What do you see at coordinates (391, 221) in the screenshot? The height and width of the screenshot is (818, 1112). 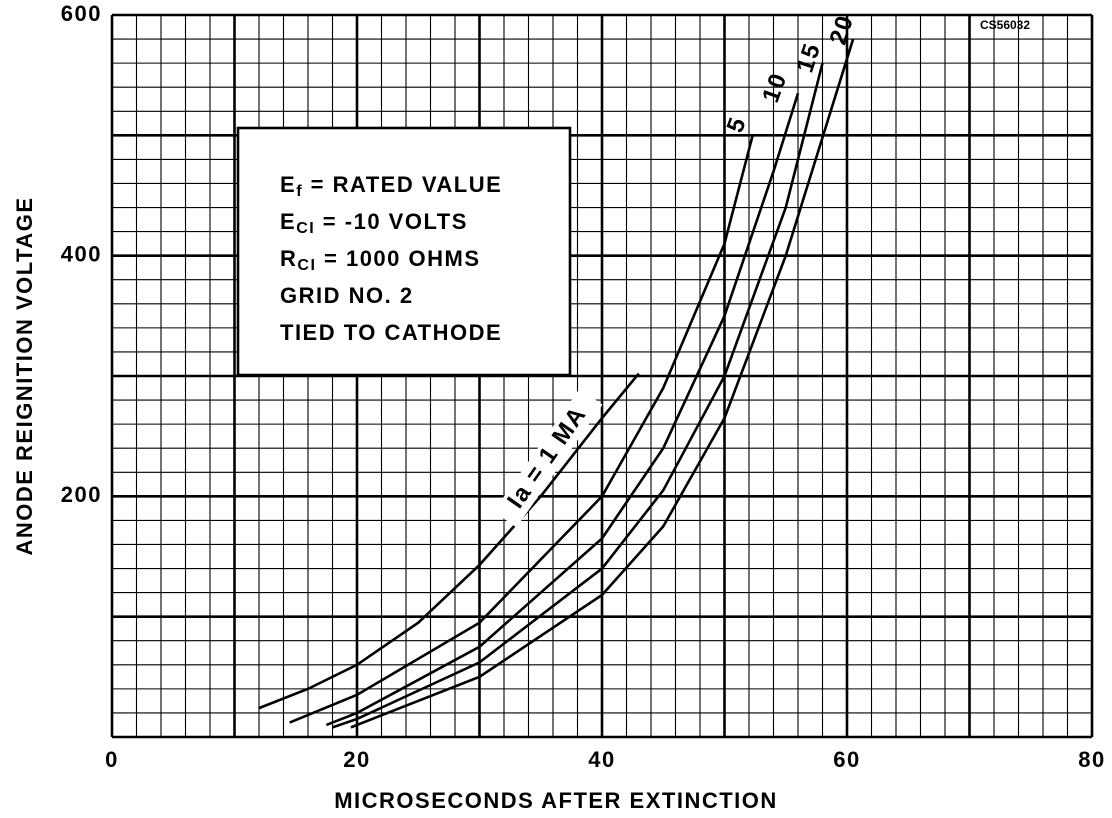 I see `annotation-text: = -10 VOLTS` at bounding box center [391, 221].